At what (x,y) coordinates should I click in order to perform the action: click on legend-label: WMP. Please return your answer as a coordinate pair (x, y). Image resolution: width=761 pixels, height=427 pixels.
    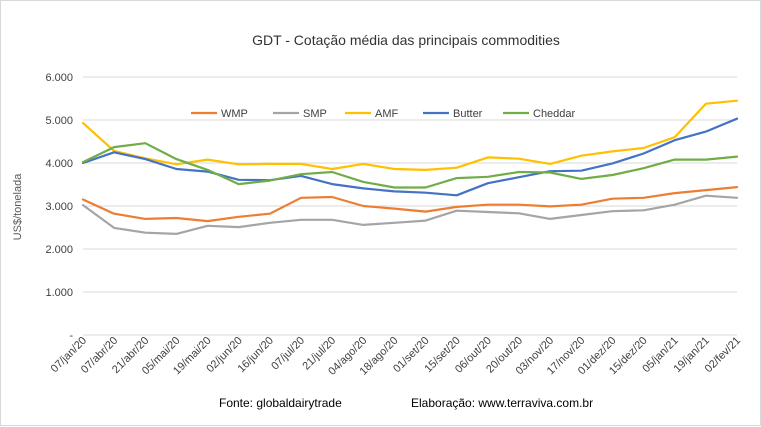
    Looking at the image, I should click on (234, 114).